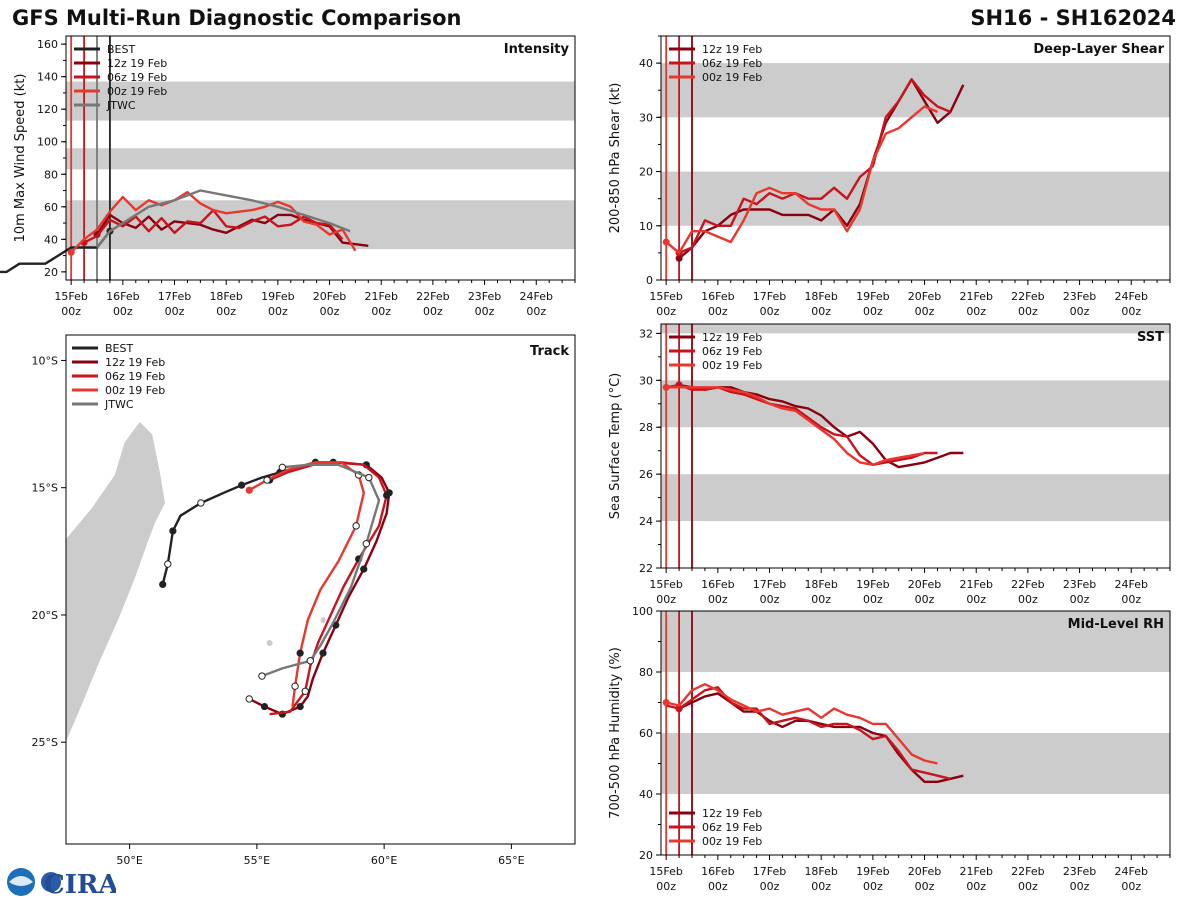 The image size is (1200, 900). I want to click on x-tick-label: 20Feb, so click(329, 296).